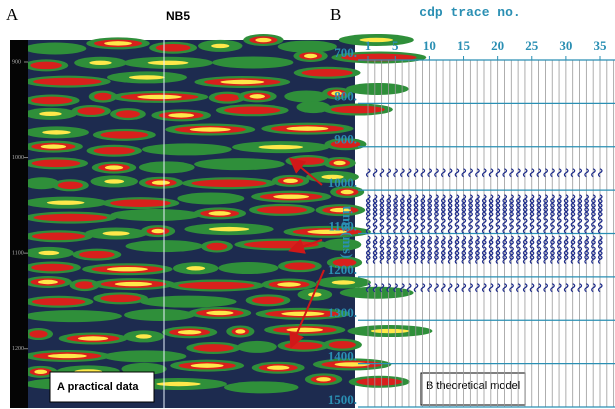 The width and height of the screenshot is (615, 409). Describe the element at coordinates (484, 207) in the screenshot. I see `reflection-event` at that location.